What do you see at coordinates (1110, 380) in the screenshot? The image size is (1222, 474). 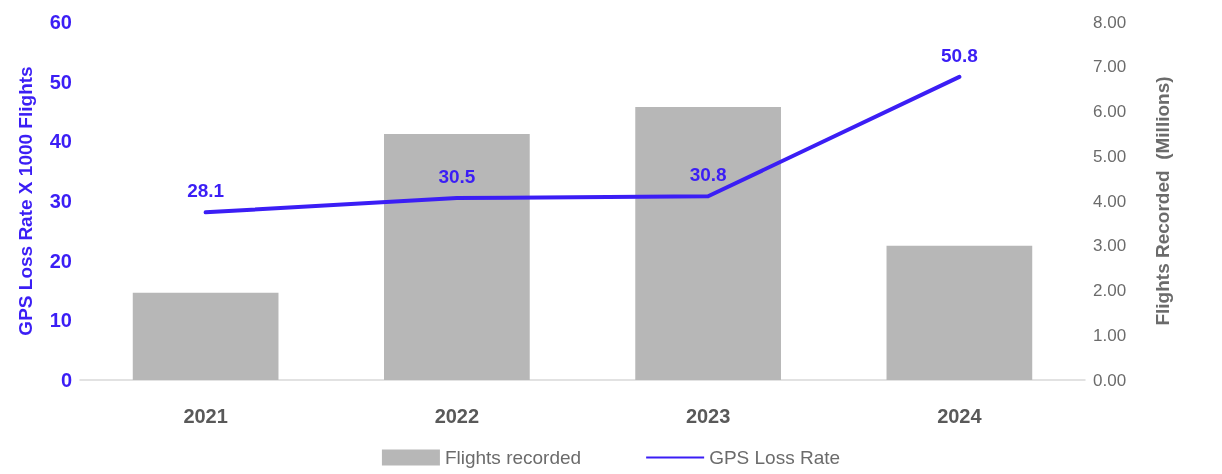 I see `y2-tick-label: 0.00` at bounding box center [1110, 380].